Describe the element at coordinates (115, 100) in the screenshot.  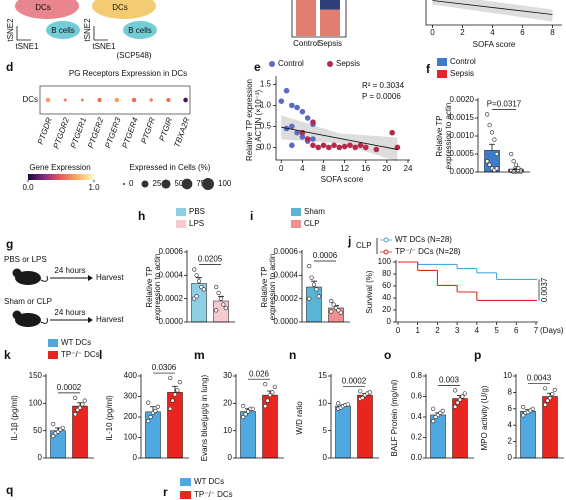
I see `plot-frame` at that location.